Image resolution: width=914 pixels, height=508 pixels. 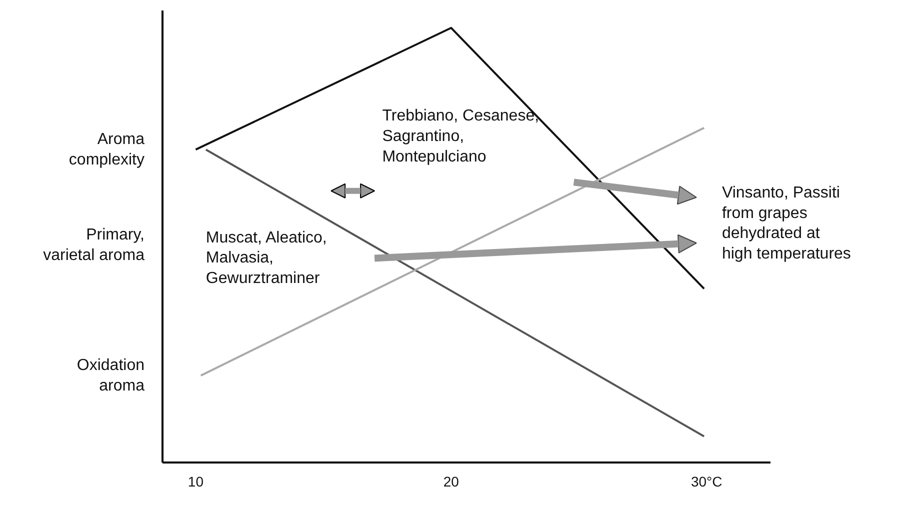 What do you see at coordinates (110, 375) in the screenshot?
I see `text: Oxidation aroma` at bounding box center [110, 375].